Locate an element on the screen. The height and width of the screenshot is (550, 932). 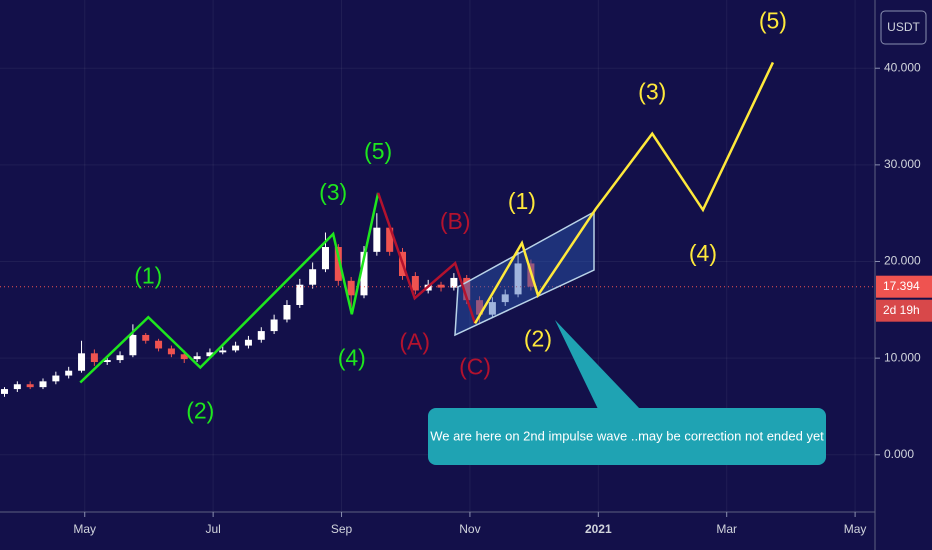
x-tick-label: 2021 is located at coordinates (598, 529).